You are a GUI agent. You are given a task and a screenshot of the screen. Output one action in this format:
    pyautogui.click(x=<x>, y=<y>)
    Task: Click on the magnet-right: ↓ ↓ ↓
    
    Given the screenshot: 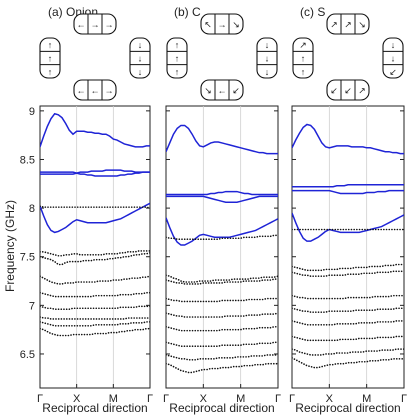 What is the action you would take?
    pyautogui.click(x=267, y=58)
    